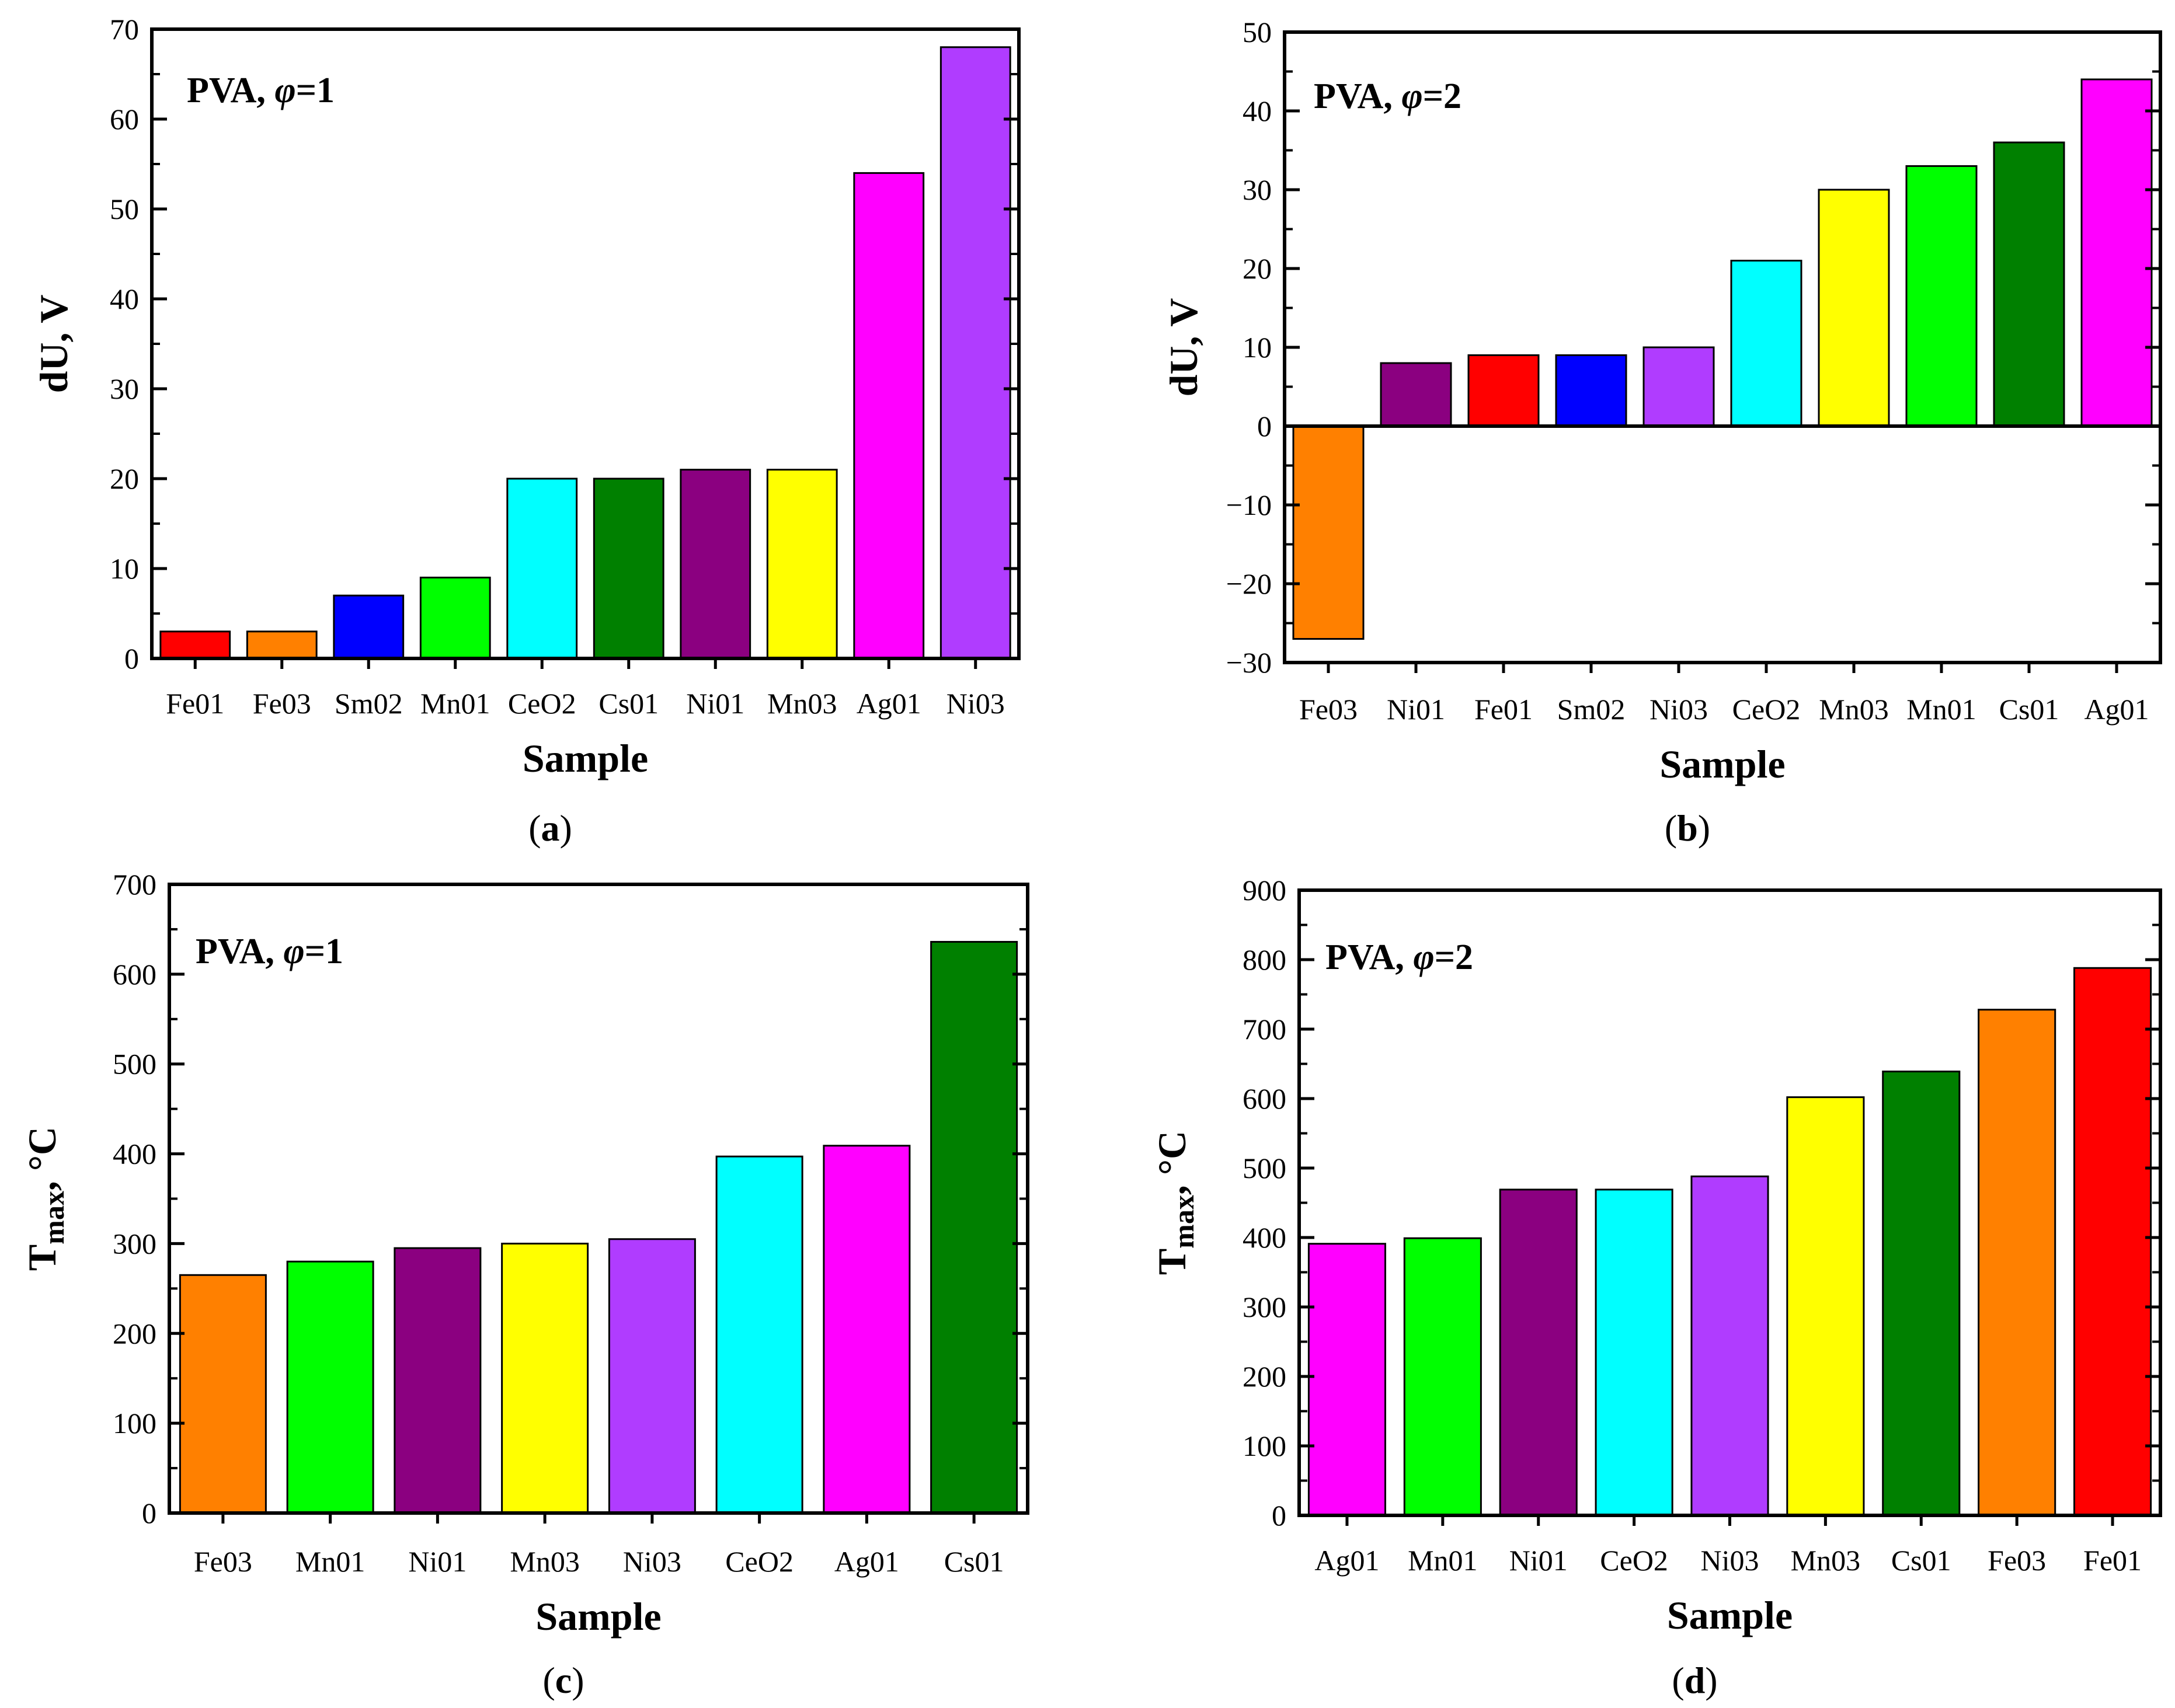  Describe the element at coordinates (1265, 891) in the screenshot. I see `y-tick-label: 900` at that location.